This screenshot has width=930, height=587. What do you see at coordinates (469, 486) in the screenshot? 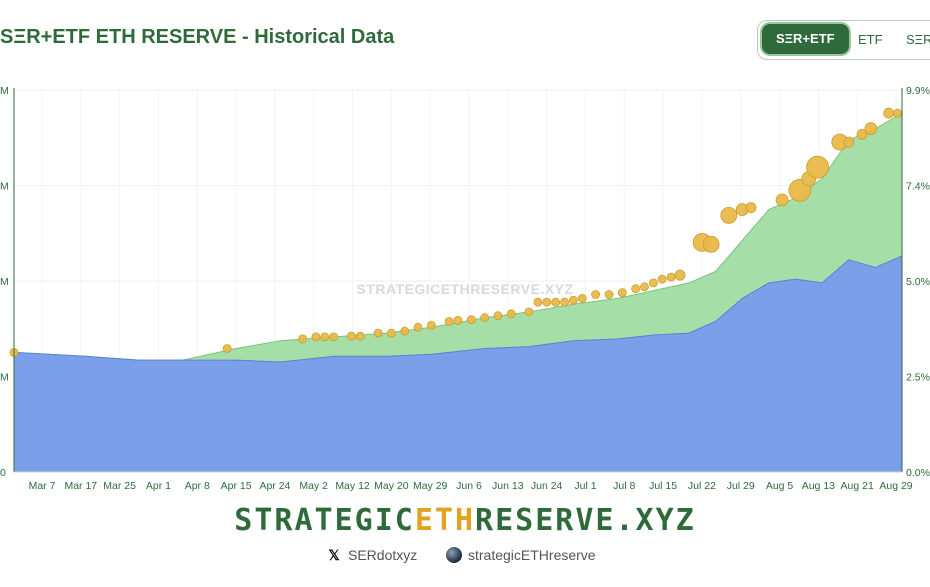
I see `x-tick-label: Jun 6` at bounding box center [469, 486].